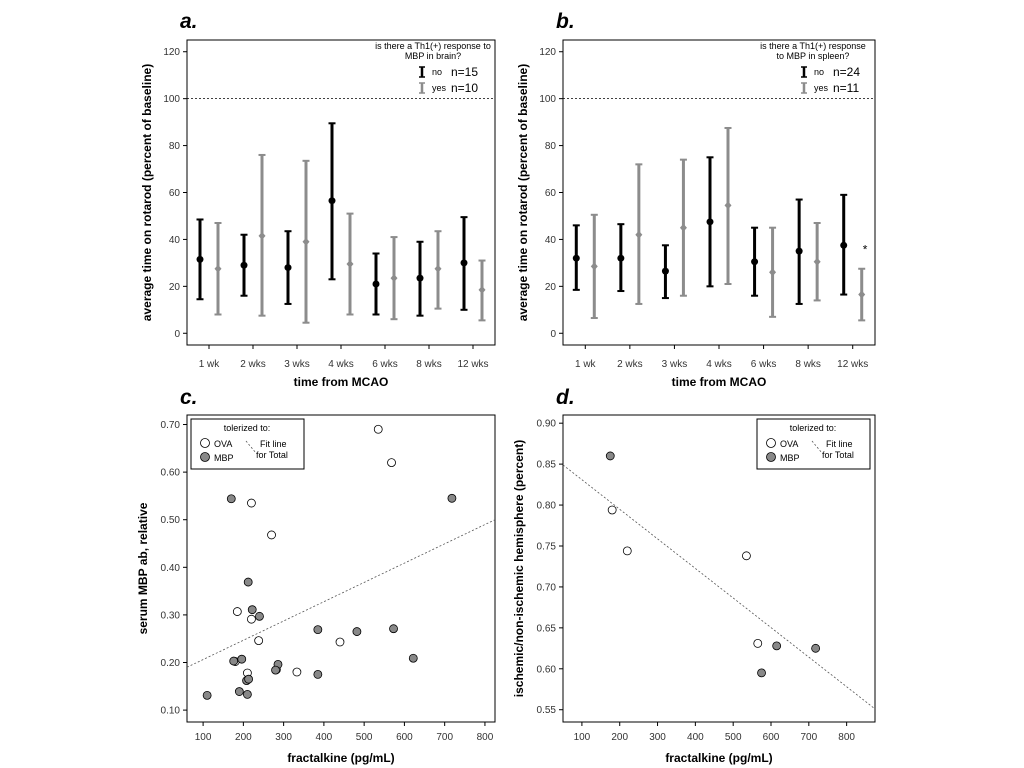 The image size is (1024, 768). What do you see at coordinates (839, 444) in the screenshot?
I see `legend-fitline-label: Fit line` at bounding box center [839, 444].